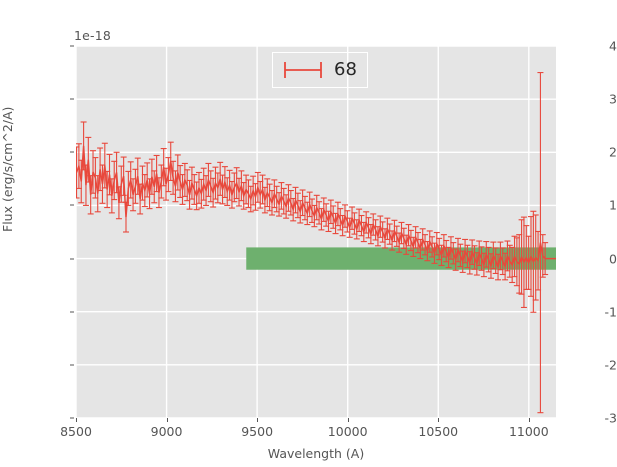  What do you see at coordinates (303, 70) in the screenshot?
I see `legend-errorbar-icon` at bounding box center [303, 70].